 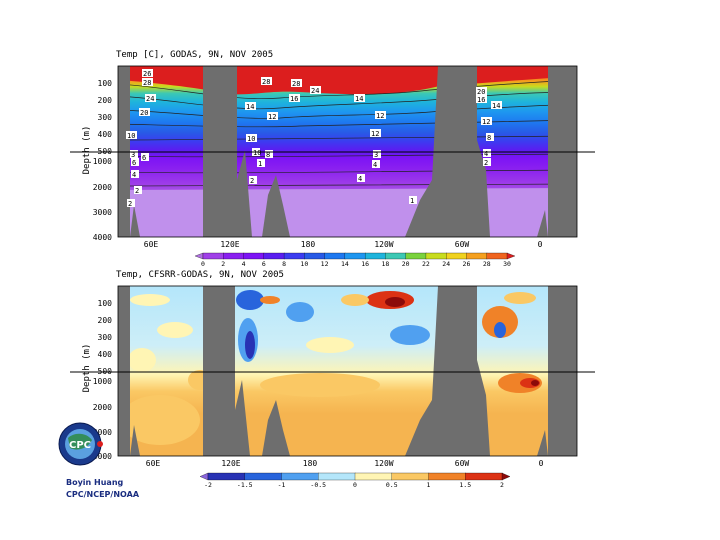 I want to click on contour-label: 8, so click(x=490, y=137).